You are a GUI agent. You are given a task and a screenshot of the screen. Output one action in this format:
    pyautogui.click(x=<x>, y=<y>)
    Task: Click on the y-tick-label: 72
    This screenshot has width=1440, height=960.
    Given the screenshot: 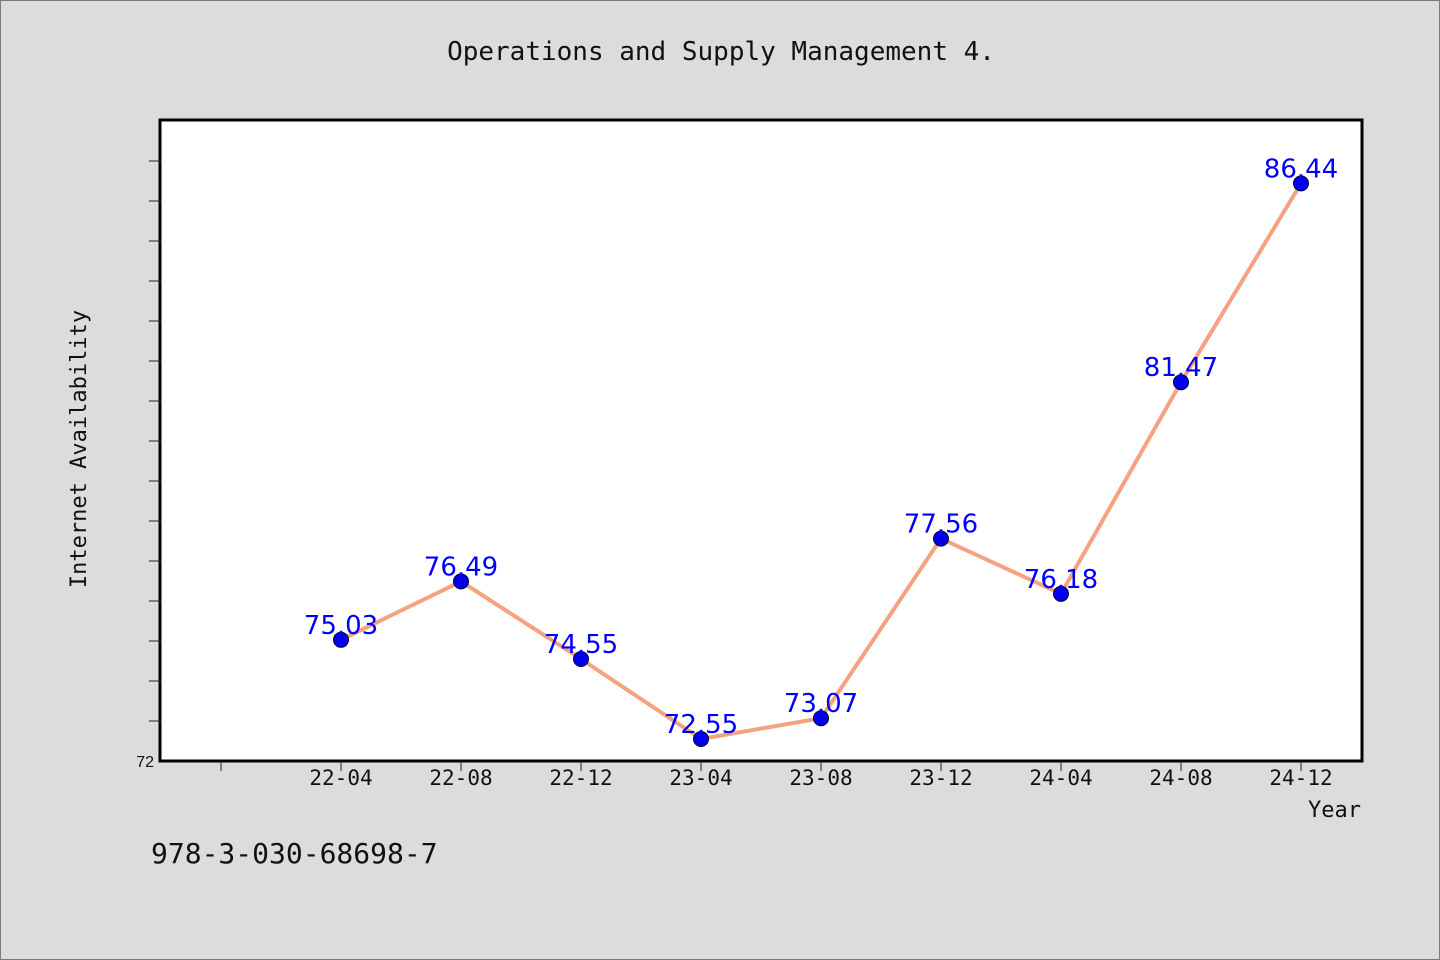 What is the action you would take?
    pyautogui.click(x=145, y=762)
    